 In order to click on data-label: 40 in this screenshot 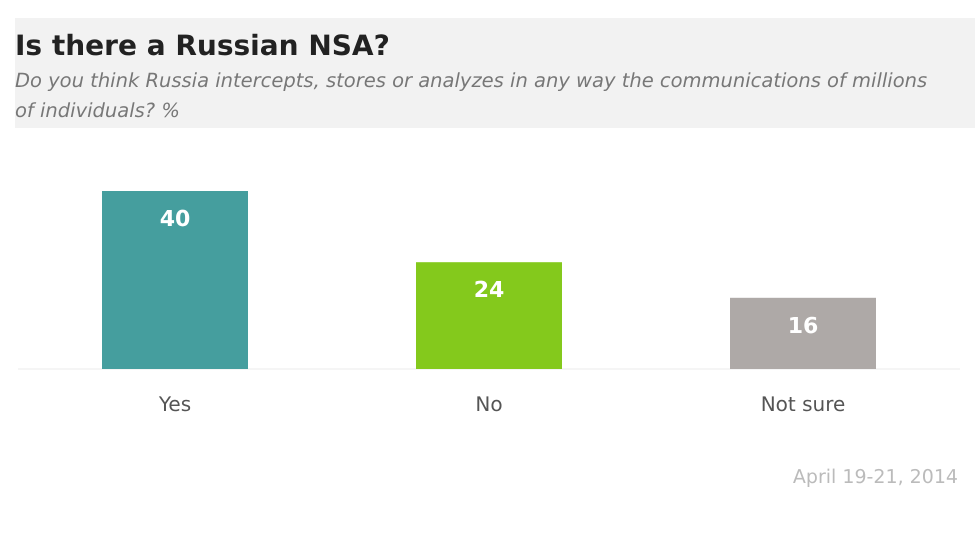, I will do `click(175, 219)`.